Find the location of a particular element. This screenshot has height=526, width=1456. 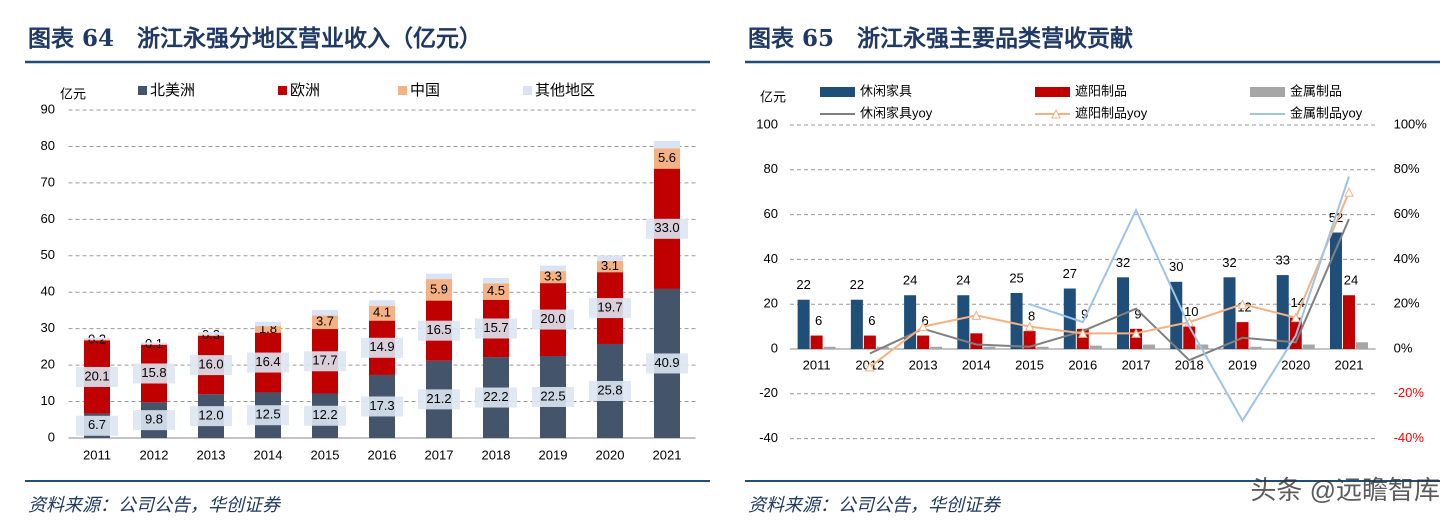

data-label: 12.2 is located at coordinates (324, 414).